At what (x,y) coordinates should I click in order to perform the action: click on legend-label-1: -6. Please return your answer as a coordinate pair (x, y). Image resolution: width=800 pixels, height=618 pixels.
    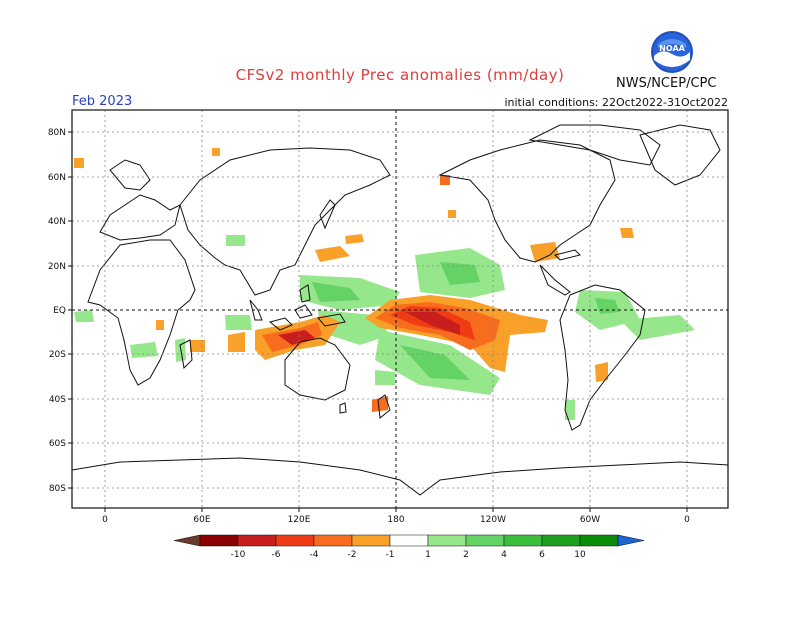
    Looking at the image, I should click on (276, 555).